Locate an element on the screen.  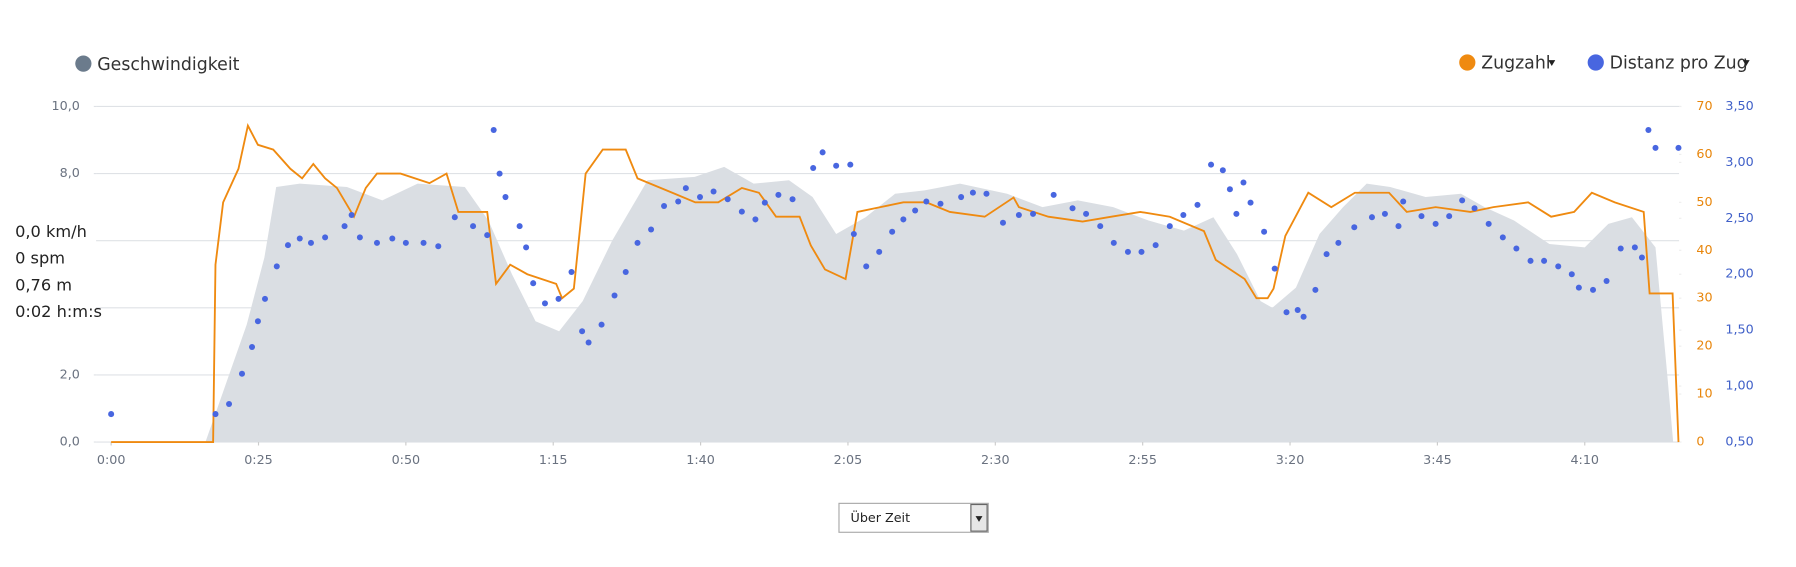
y-tick-label: 8,0 is located at coordinates (70, 172).